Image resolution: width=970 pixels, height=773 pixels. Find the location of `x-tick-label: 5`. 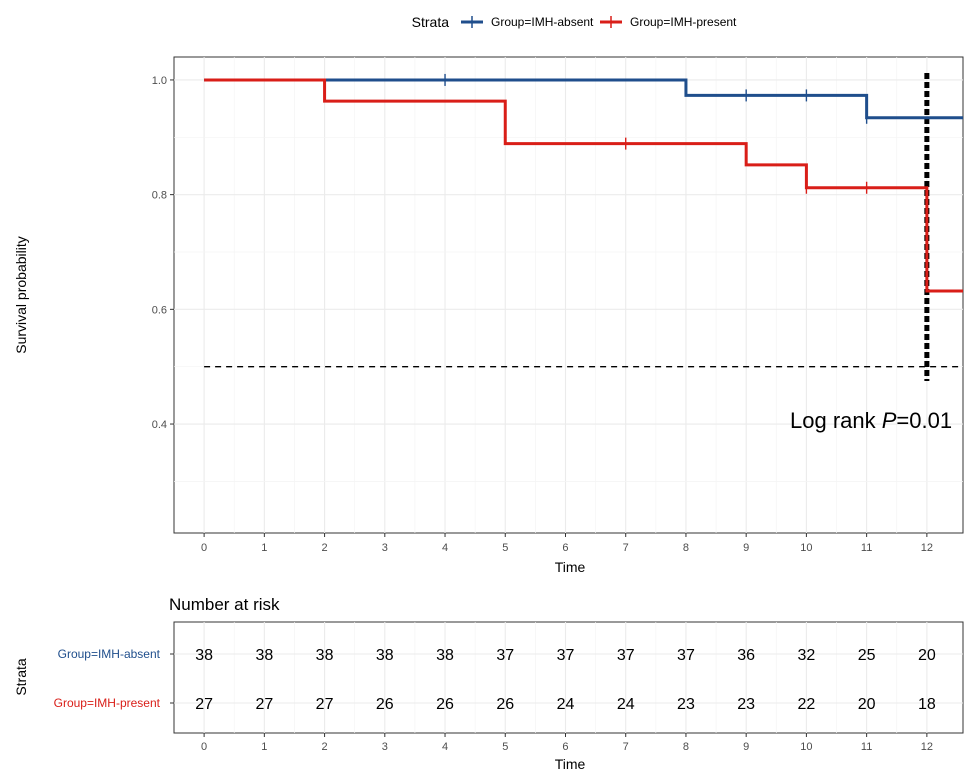

x-tick-label: 5 is located at coordinates (505, 548).